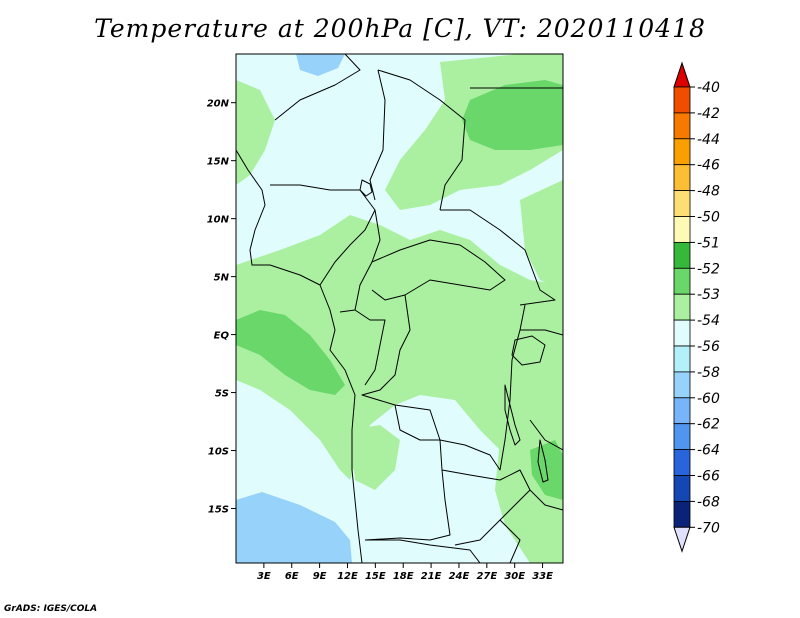 The image size is (800, 618). What do you see at coordinates (541, 235) in the screenshot?
I see `warm-patch-east` at bounding box center [541, 235].